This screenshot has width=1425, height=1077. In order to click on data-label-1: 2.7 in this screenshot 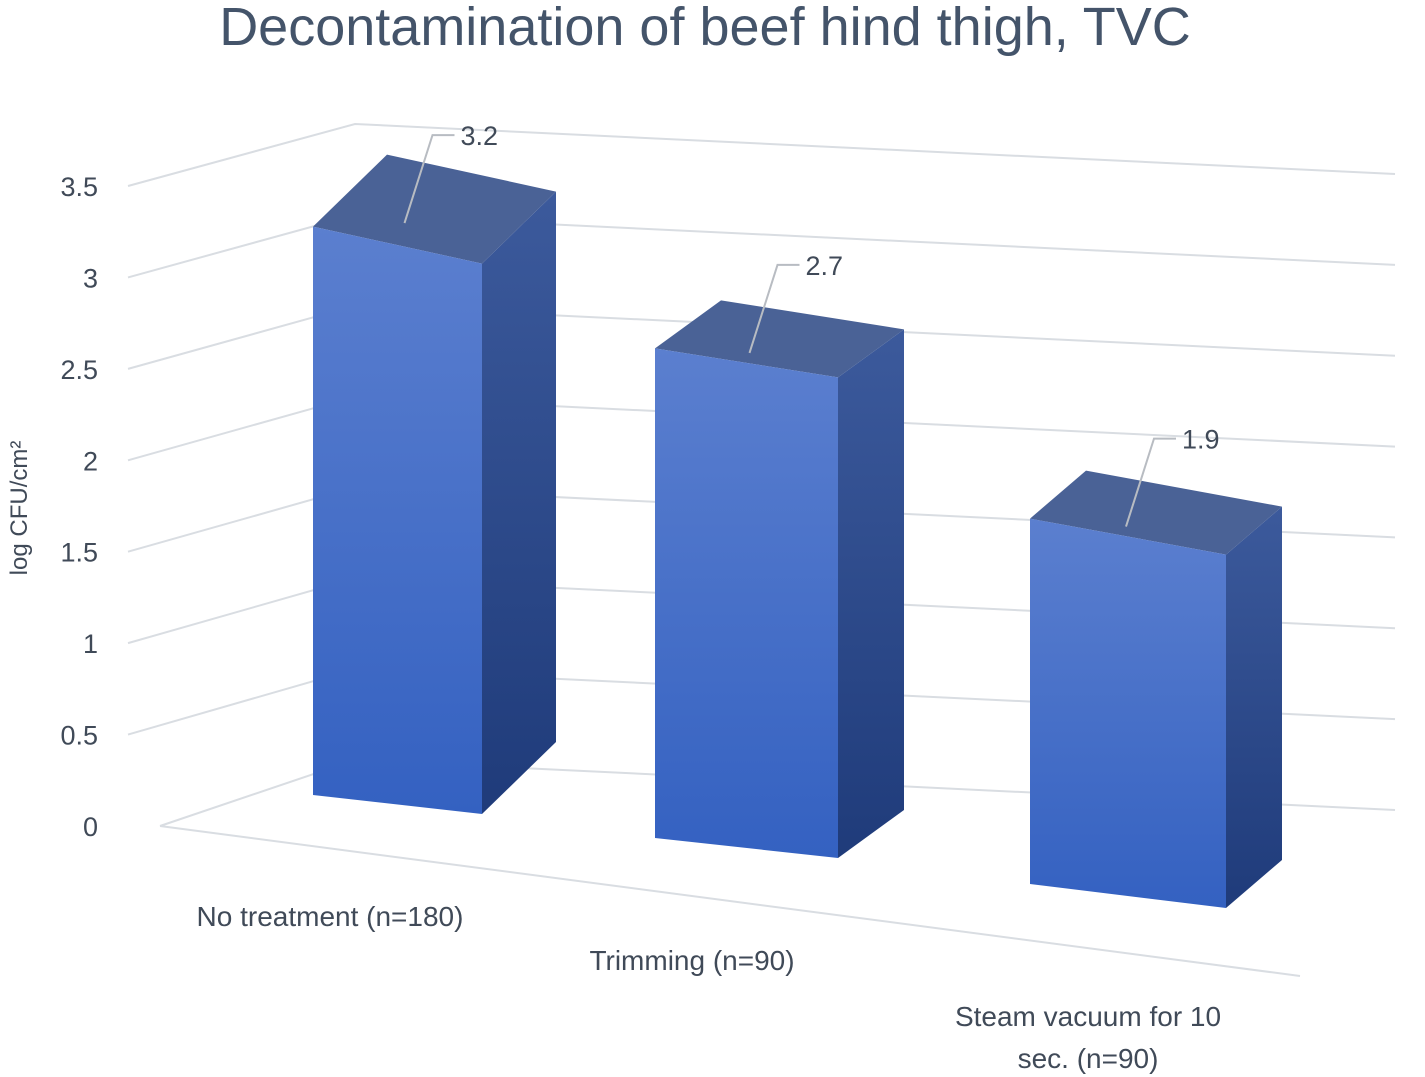, I will do `click(825, 266)`.